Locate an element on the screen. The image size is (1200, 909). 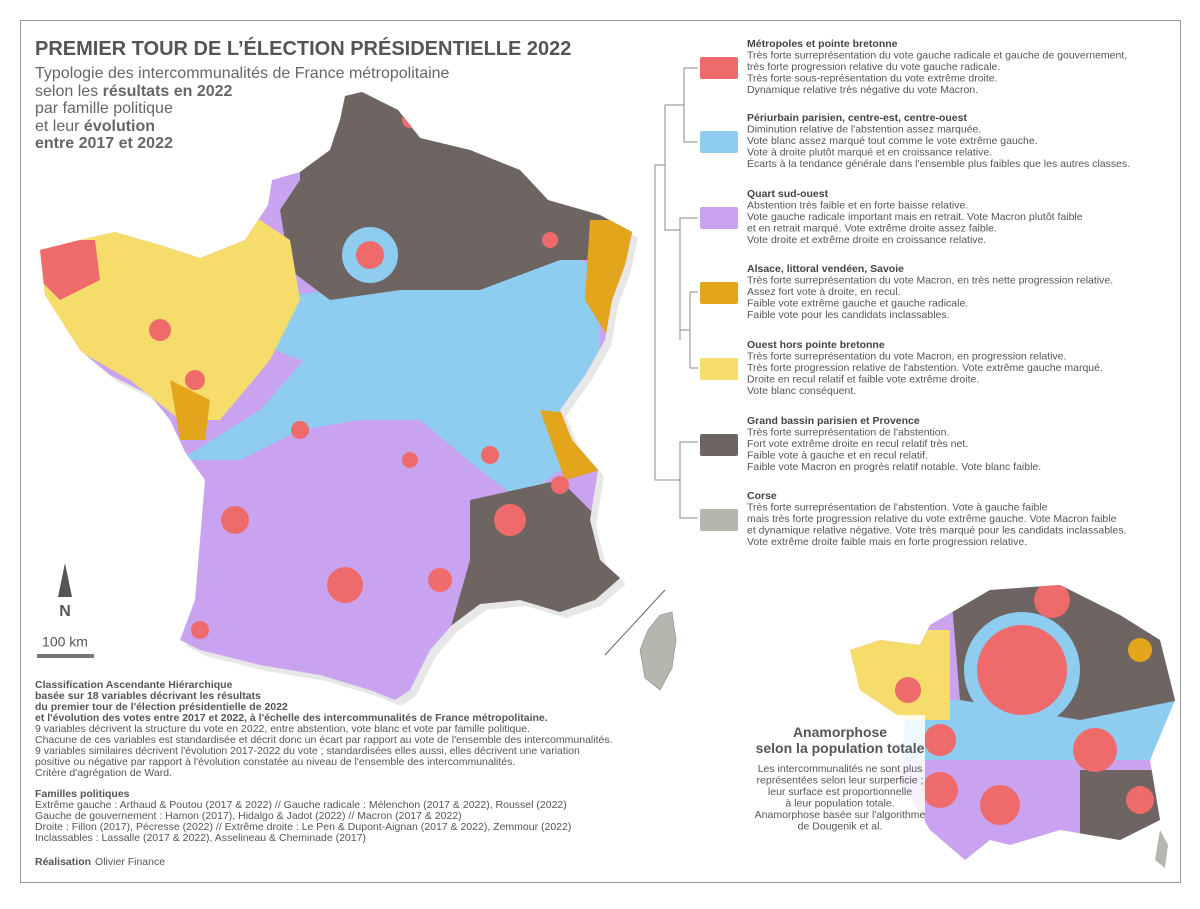
ana-bordeaux is located at coordinates (940, 790).